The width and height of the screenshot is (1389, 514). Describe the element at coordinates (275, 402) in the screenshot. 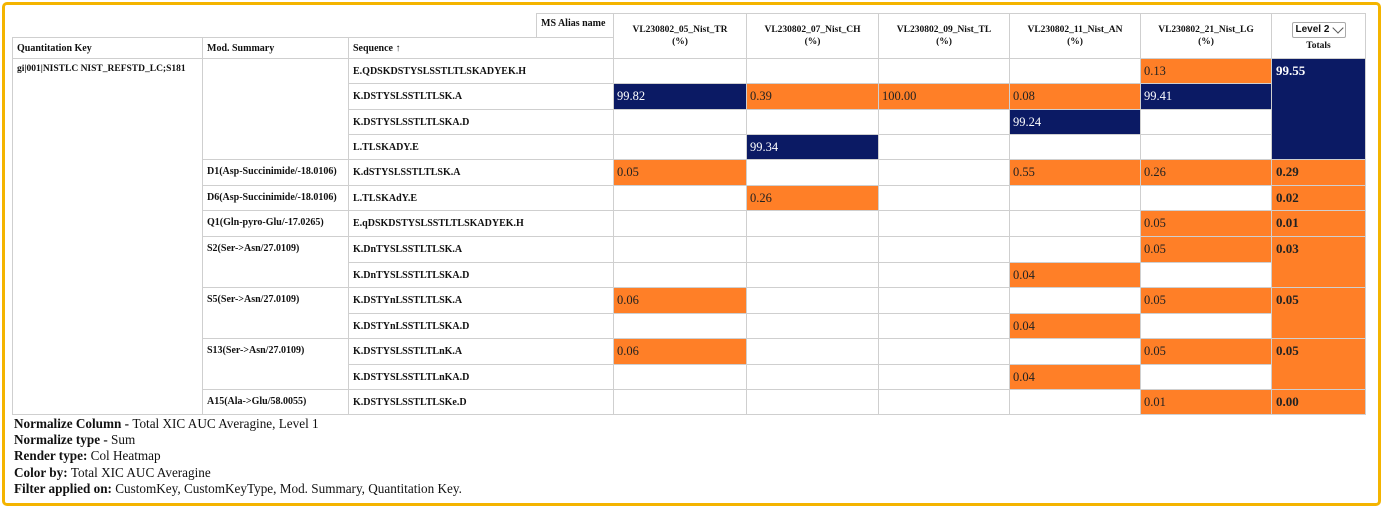

I see `mod-summary-cell: A15(Ala->Glu/58.0055)` at that location.